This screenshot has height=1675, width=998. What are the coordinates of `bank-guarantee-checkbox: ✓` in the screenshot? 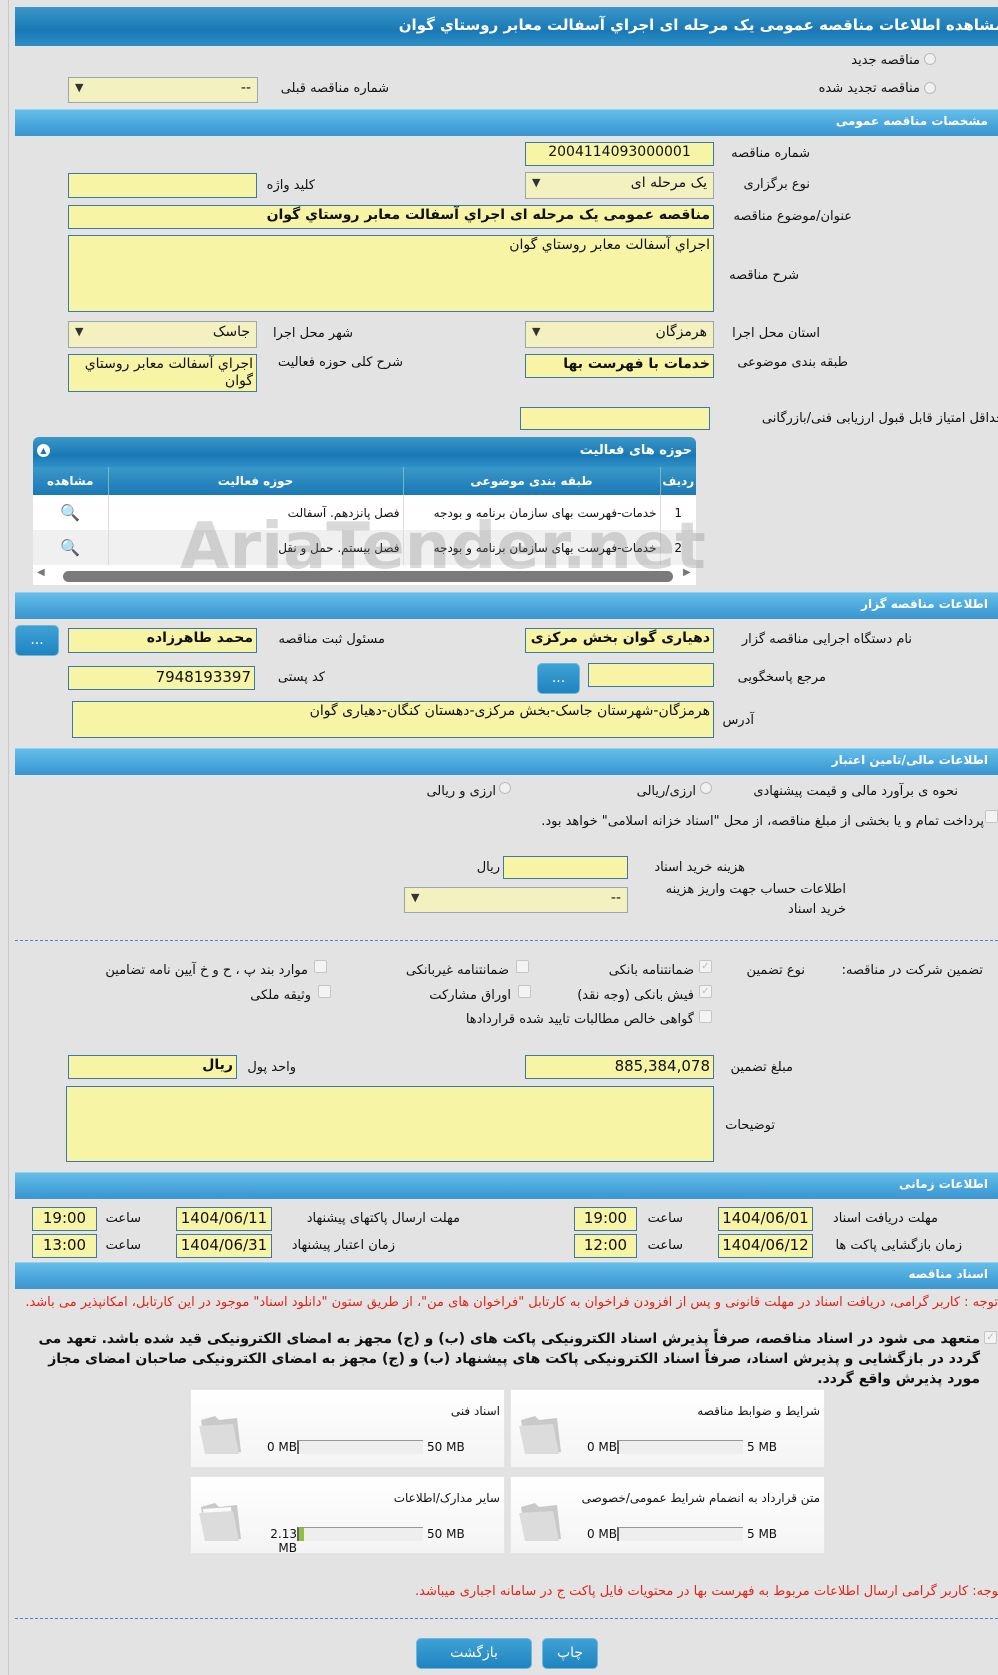 It's located at (705, 966).